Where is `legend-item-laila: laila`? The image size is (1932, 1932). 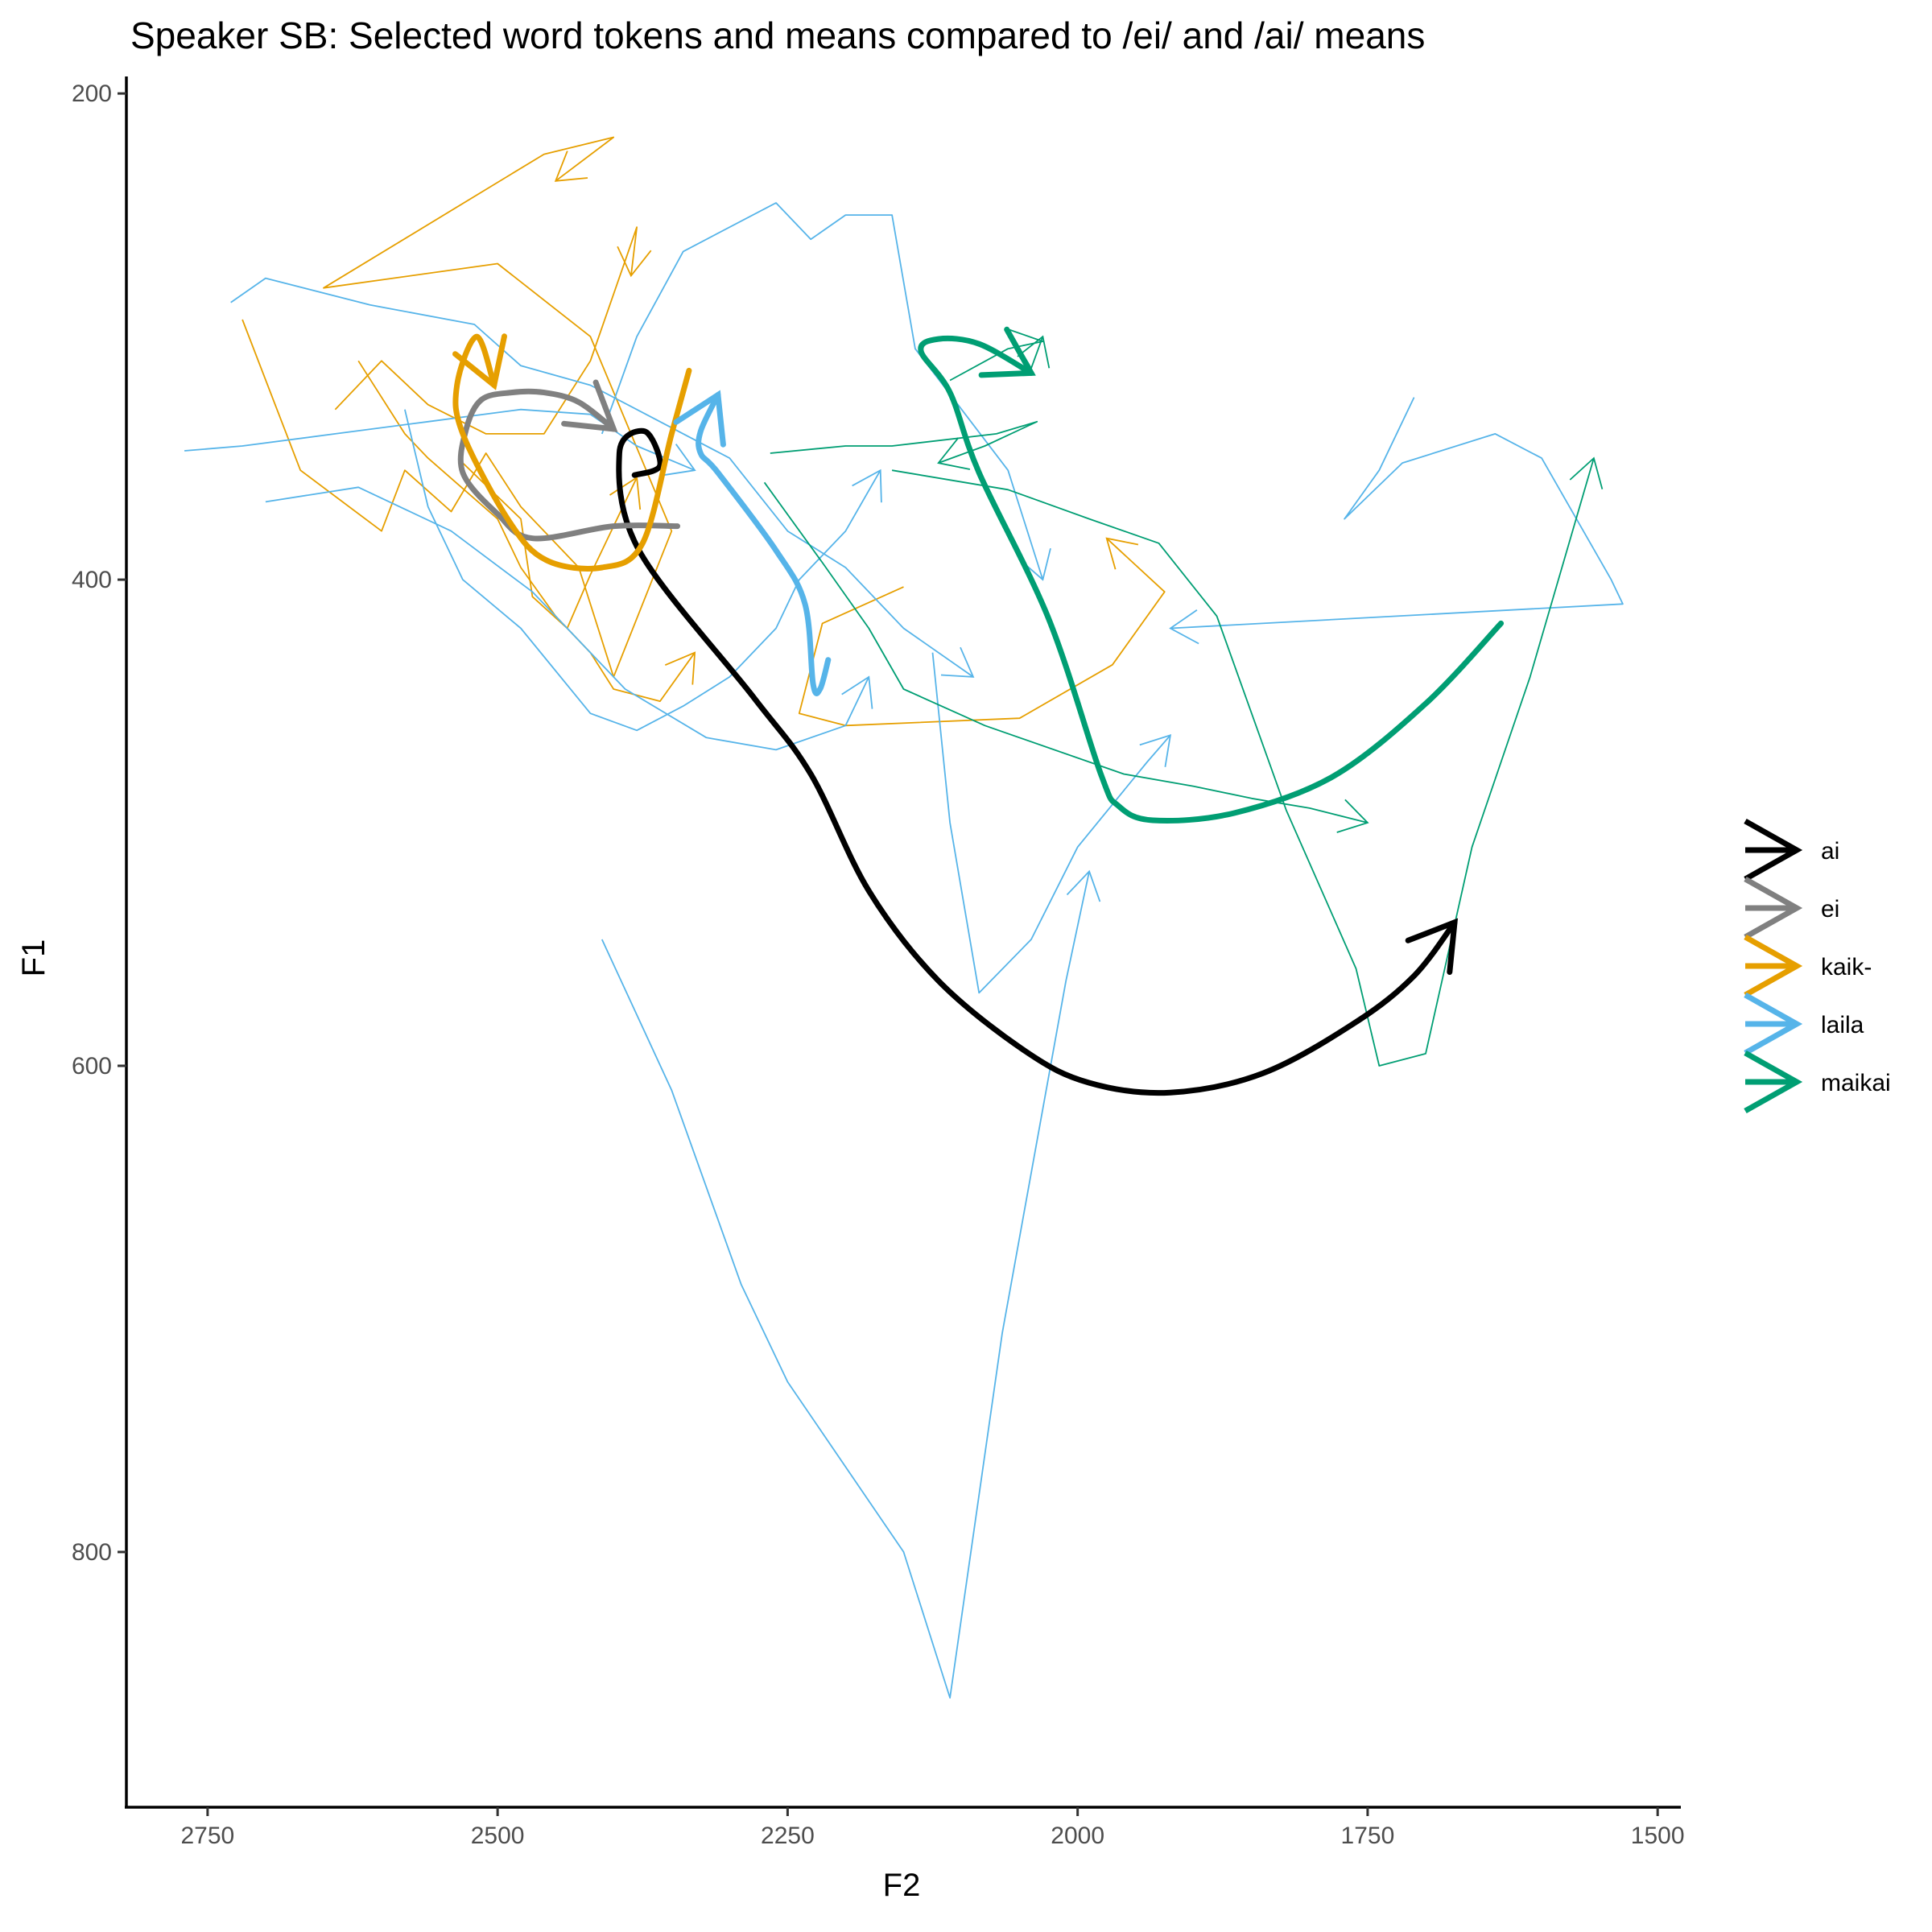 legend-item-laila: laila is located at coordinates (1804, 1024).